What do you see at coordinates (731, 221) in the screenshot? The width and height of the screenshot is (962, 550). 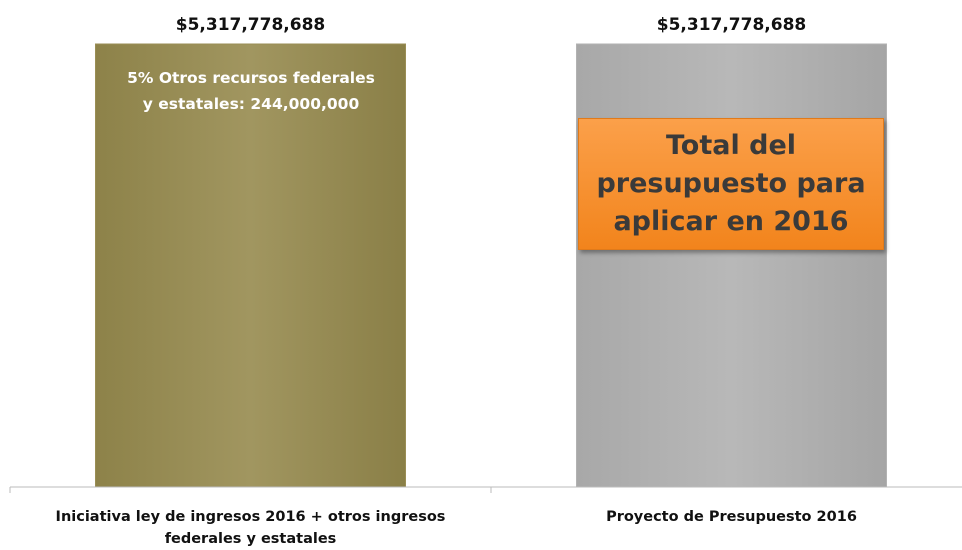 I see `annotation-line: aplicar en 2016` at bounding box center [731, 221].